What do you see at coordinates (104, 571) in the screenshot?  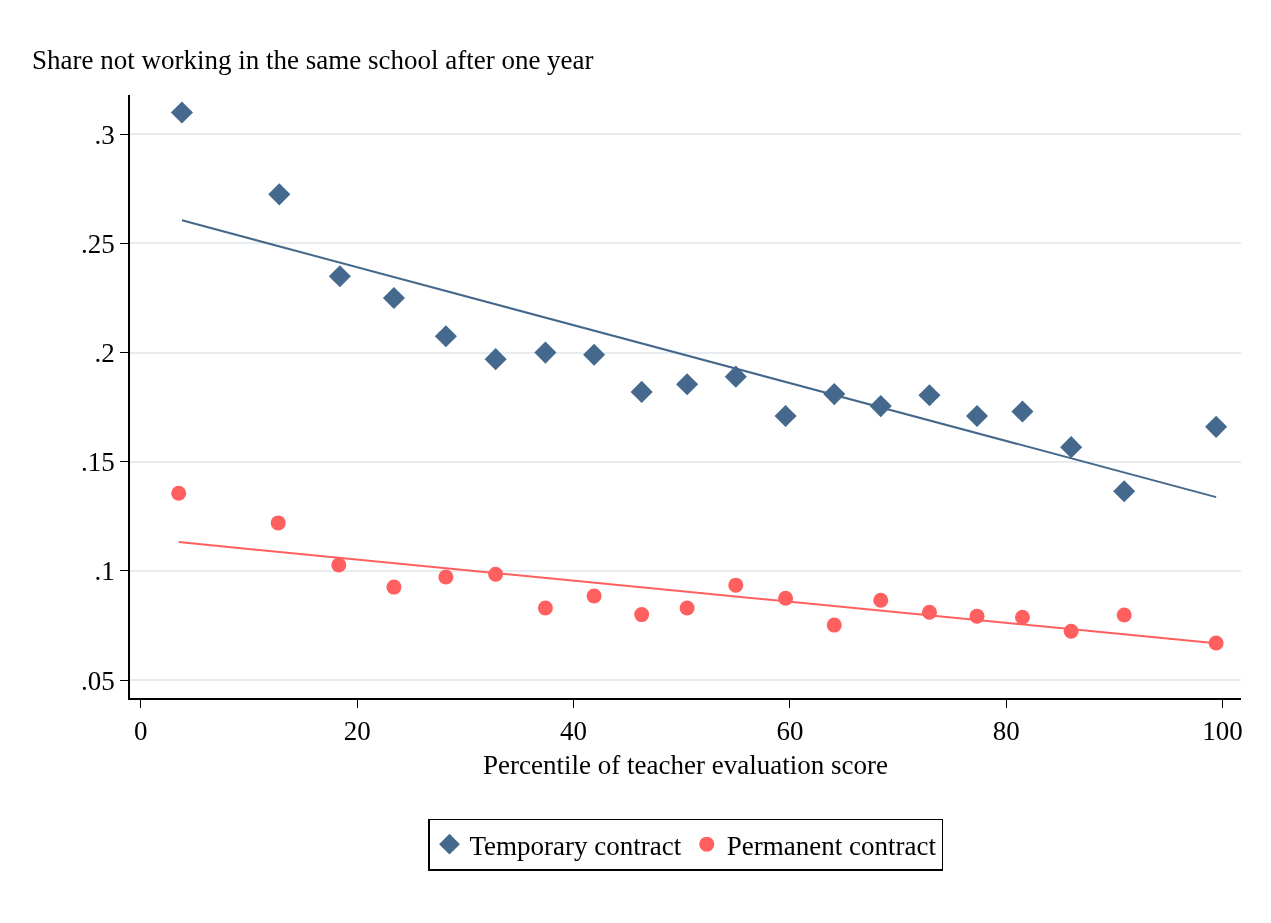 I see `y-tick-label: .1` at bounding box center [104, 571].